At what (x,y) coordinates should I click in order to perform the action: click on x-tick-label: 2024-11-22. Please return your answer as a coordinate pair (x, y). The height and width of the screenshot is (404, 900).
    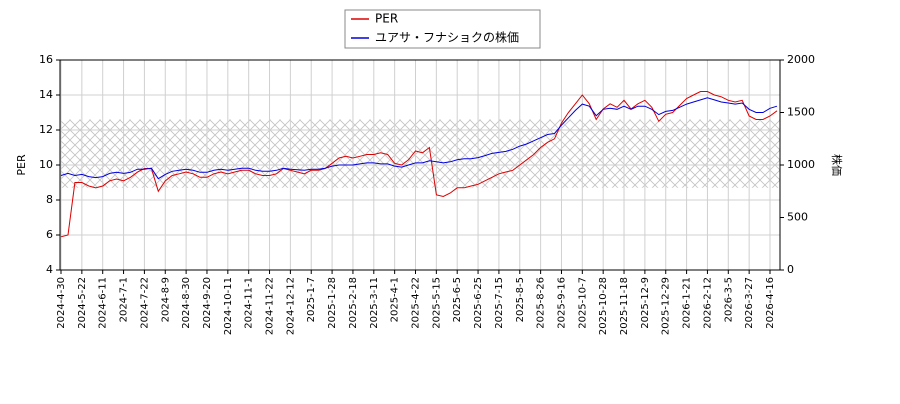
    Looking at the image, I should click on (270, 306).